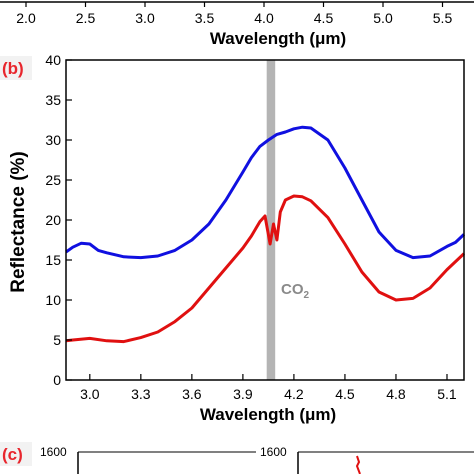 This screenshot has width=474, height=474. What do you see at coordinates (268, 388) in the screenshot?
I see `x-ticks: 3.0 3.3 3.6 3.9 4.2 4.5 4.8 5.1` at bounding box center [268, 388].